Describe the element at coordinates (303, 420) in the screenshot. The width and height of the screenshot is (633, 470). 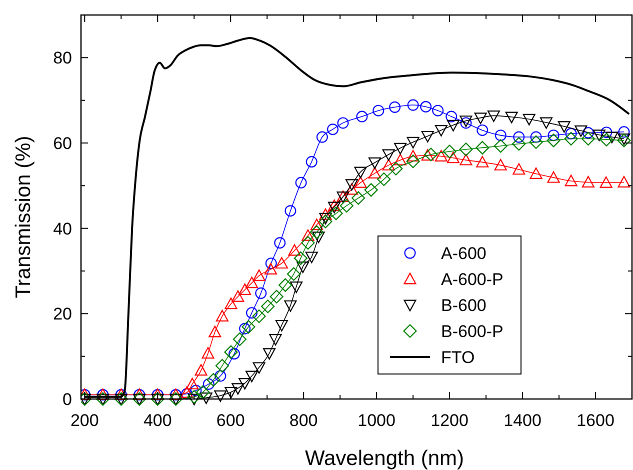
I see `x-tick-label: 800` at that location.